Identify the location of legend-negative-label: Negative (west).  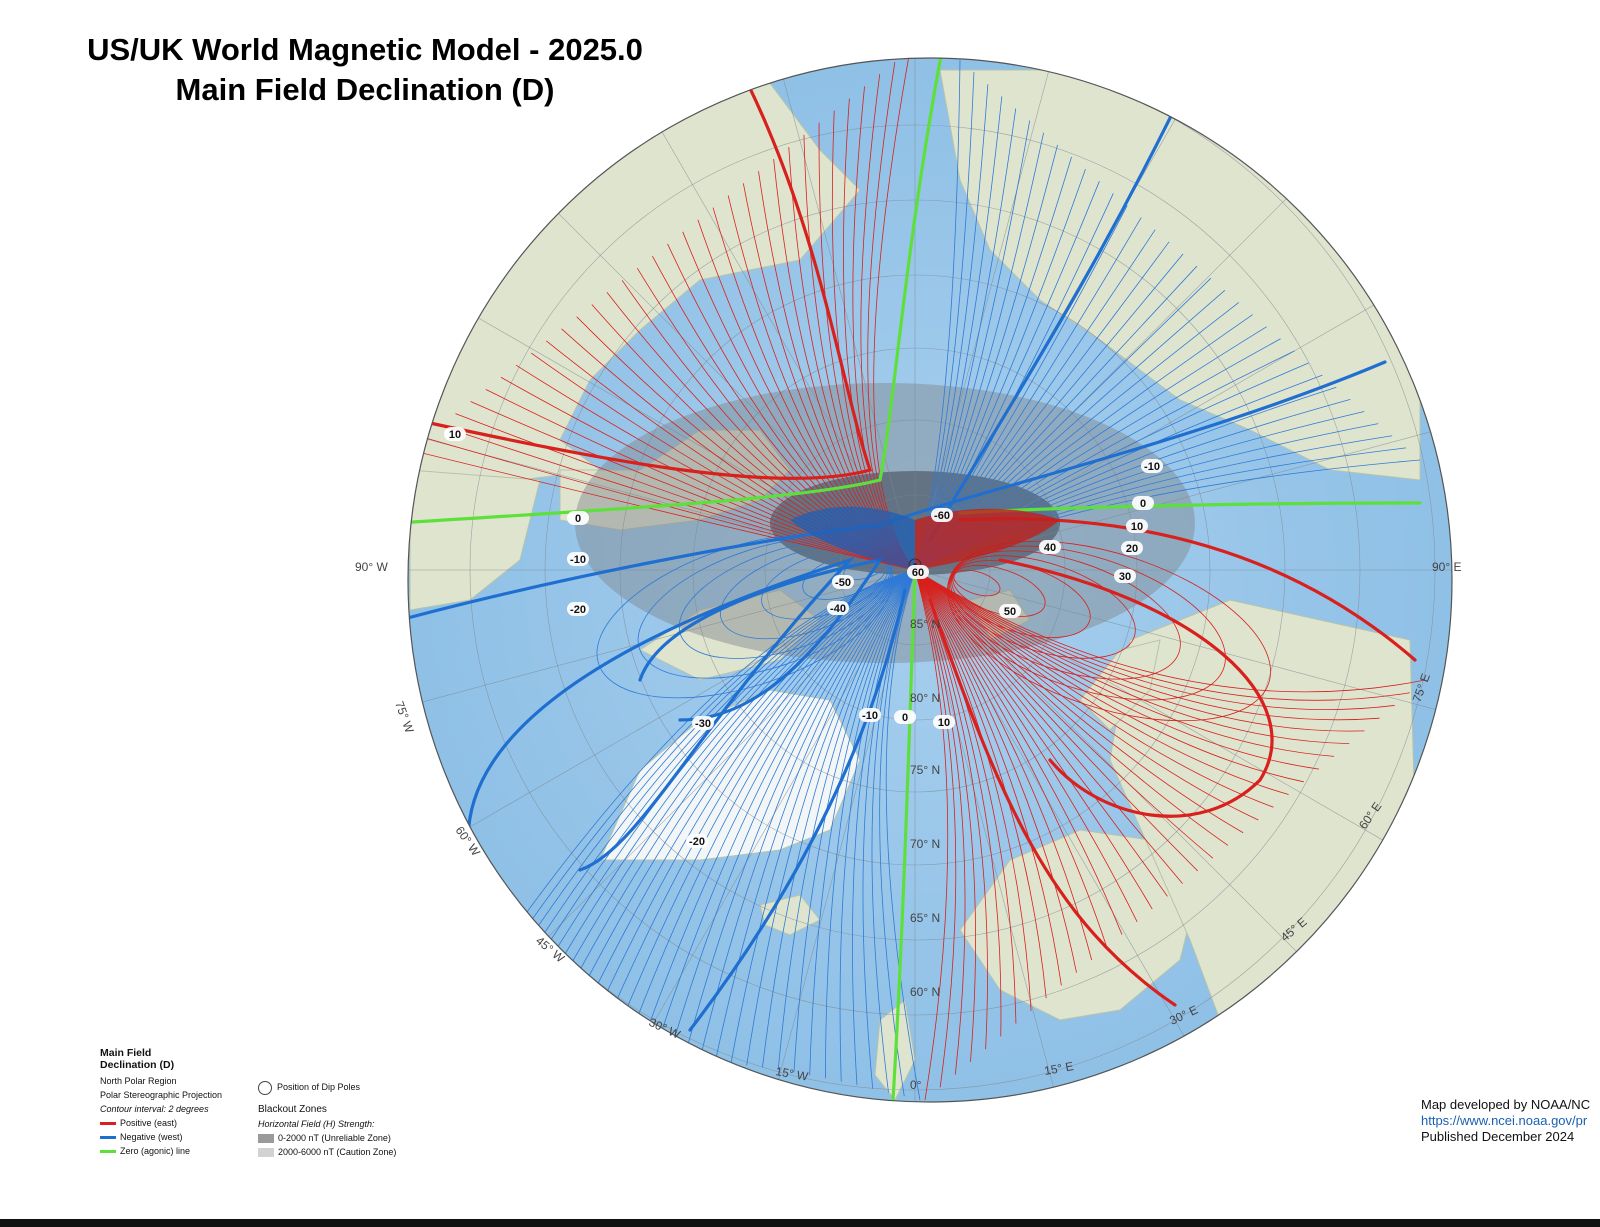
(151, 1137).